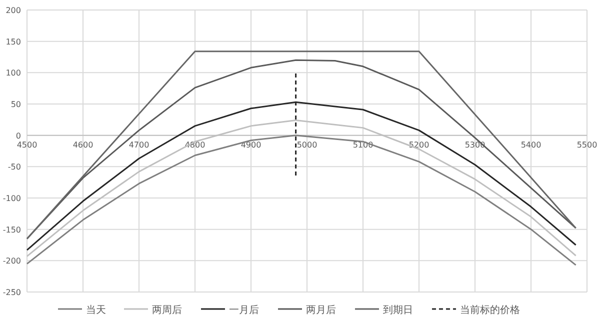  What do you see at coordinates (27, 145) in the screenshot?
I see `x-tick-label: 4500` at bounding box center [27, 145].